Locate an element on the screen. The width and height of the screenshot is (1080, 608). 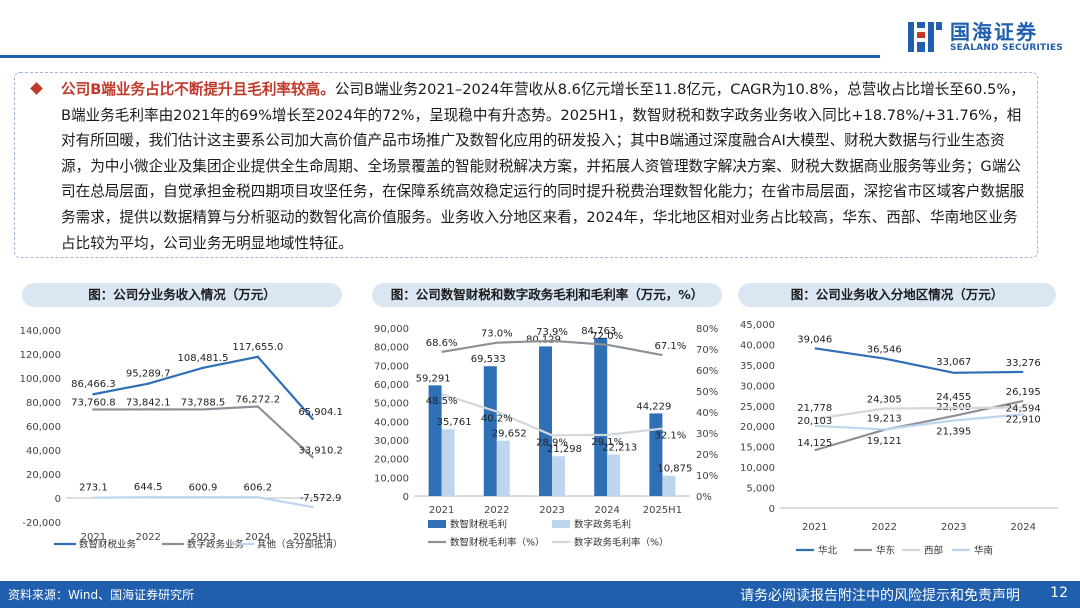
bar-label: 44,229 is located at coordinates (653, 406).